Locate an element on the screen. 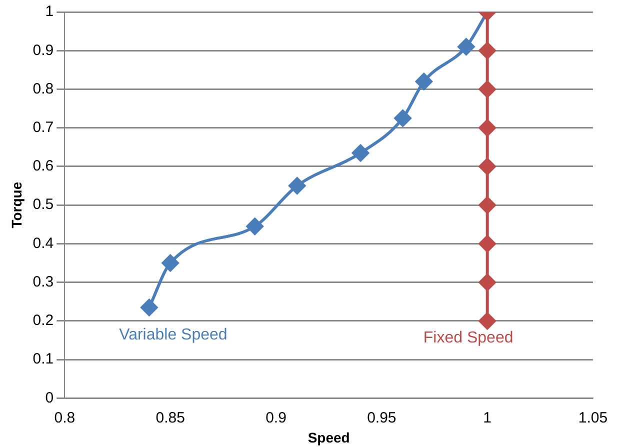 This screenshot has width=618, height=447. x-tick-label: 0.85 is located at coordinates (170, 417).